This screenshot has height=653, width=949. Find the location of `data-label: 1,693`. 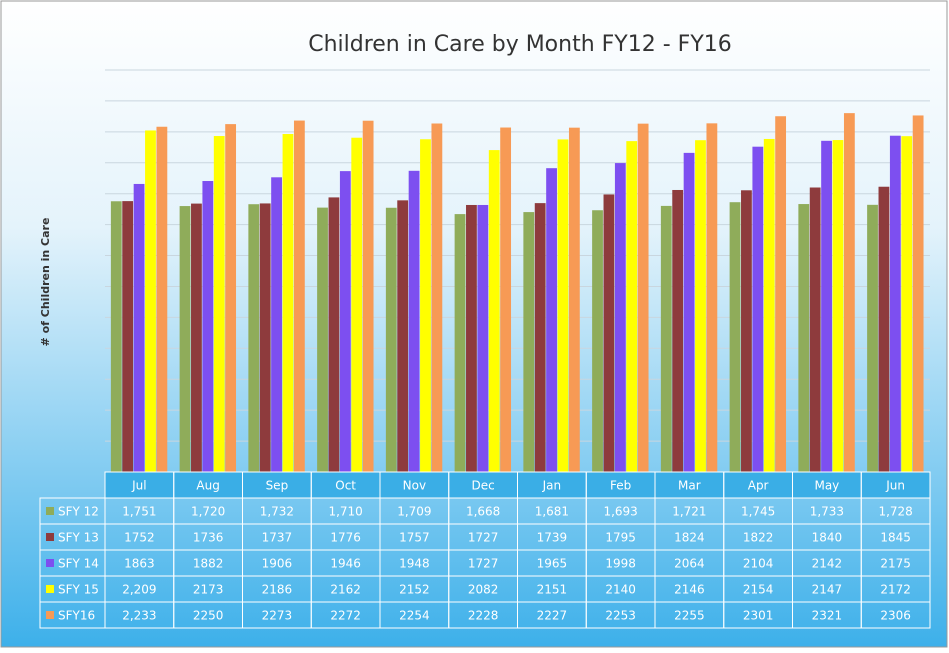

data-label: 1,693 is located at coordinates (620, 512).